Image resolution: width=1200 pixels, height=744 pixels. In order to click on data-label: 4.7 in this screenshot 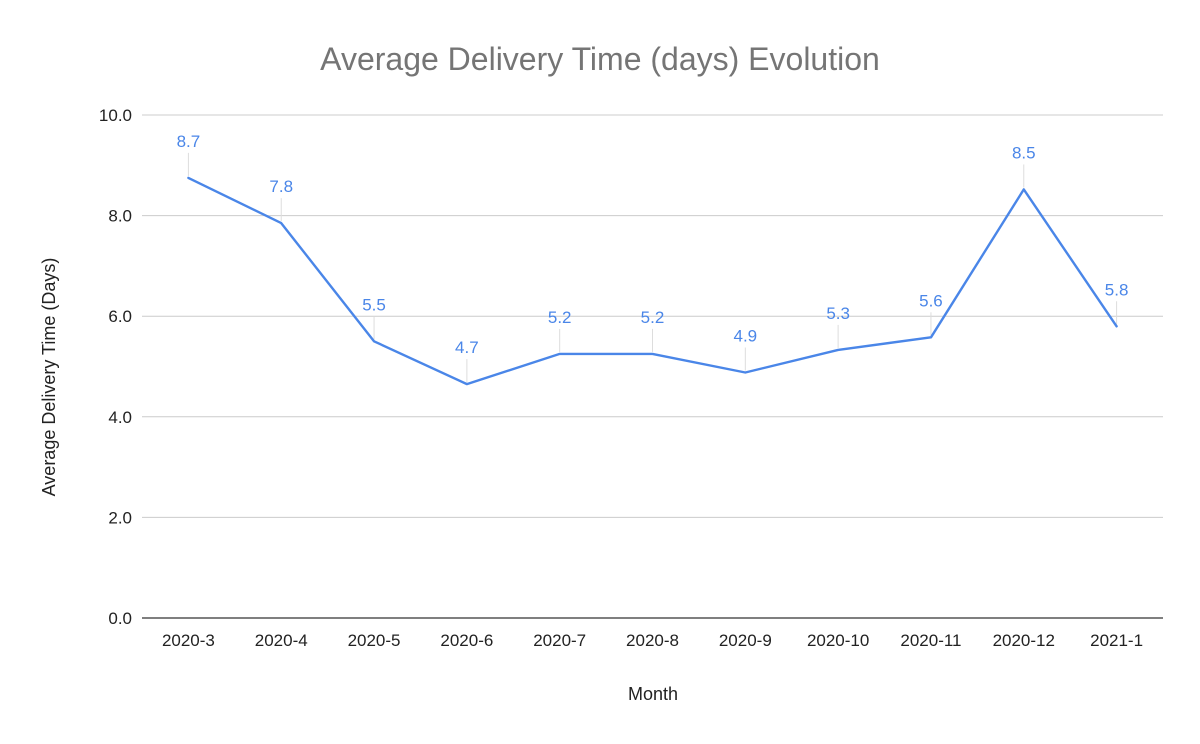, I will do `click(467, 347)`.